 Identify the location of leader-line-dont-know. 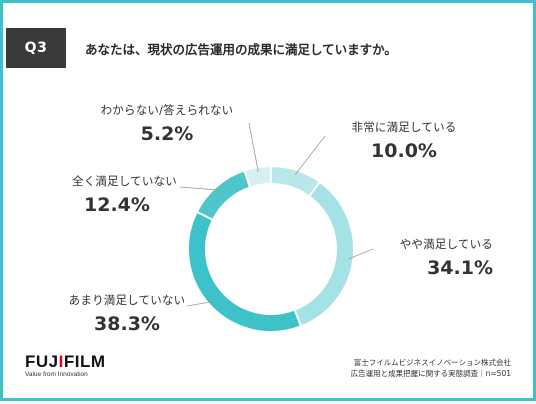
(253, 147).